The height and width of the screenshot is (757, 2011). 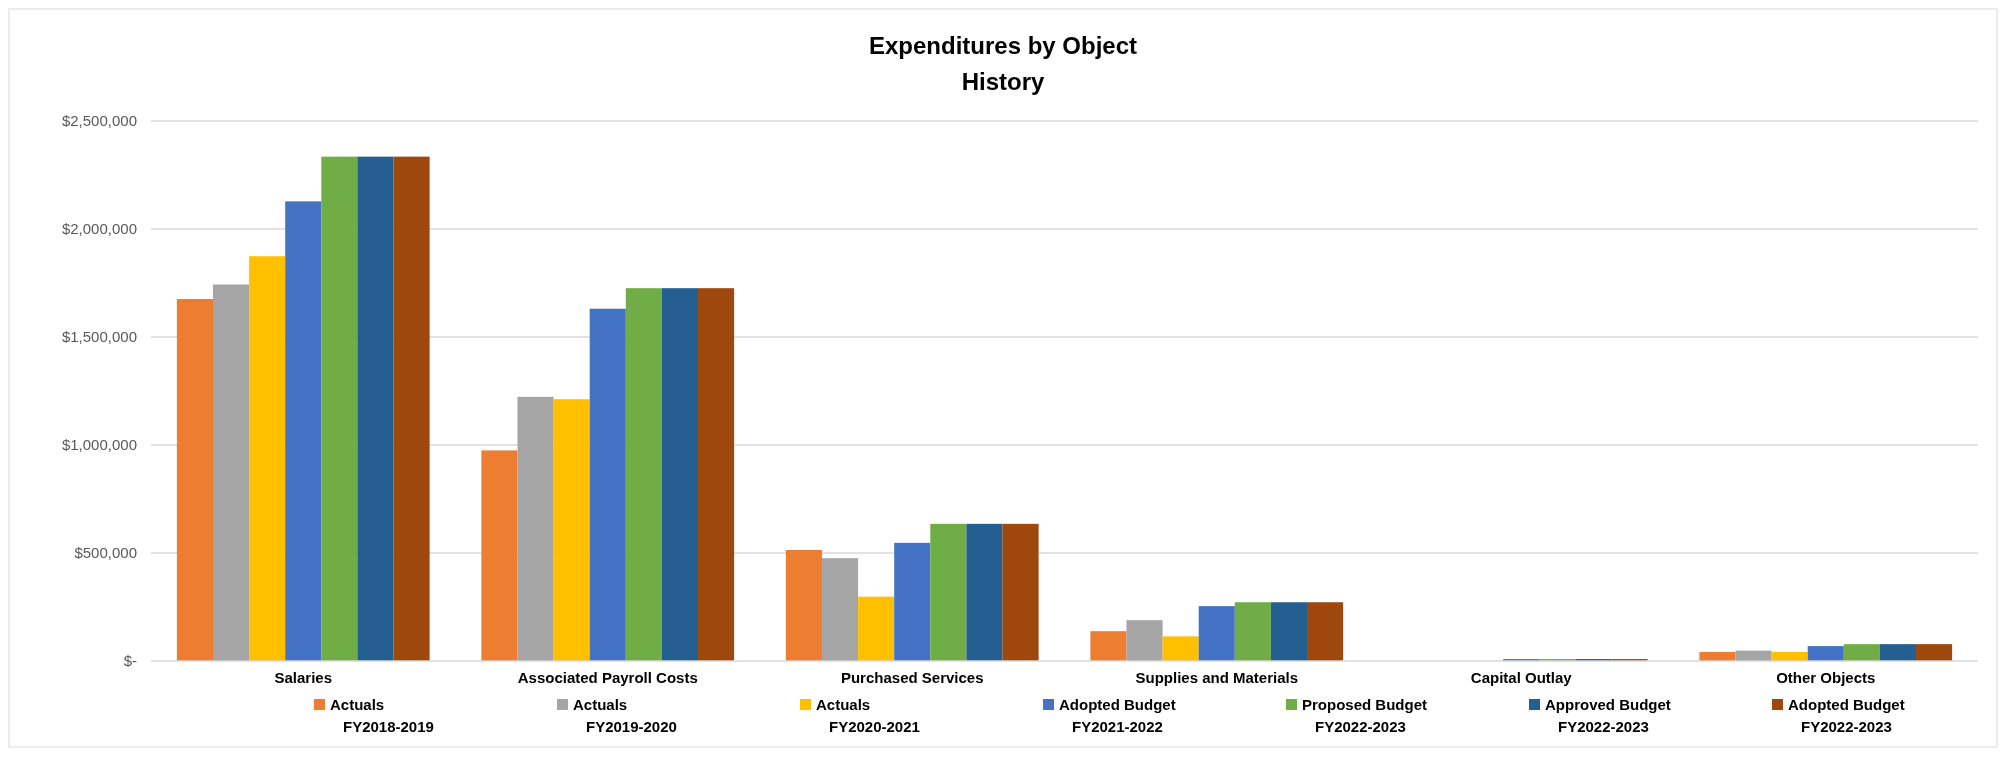 What do you see at coordinates (130, 660) in the screenshot?
I see `y-tick-label: $-` at bounding box center [130, 660].